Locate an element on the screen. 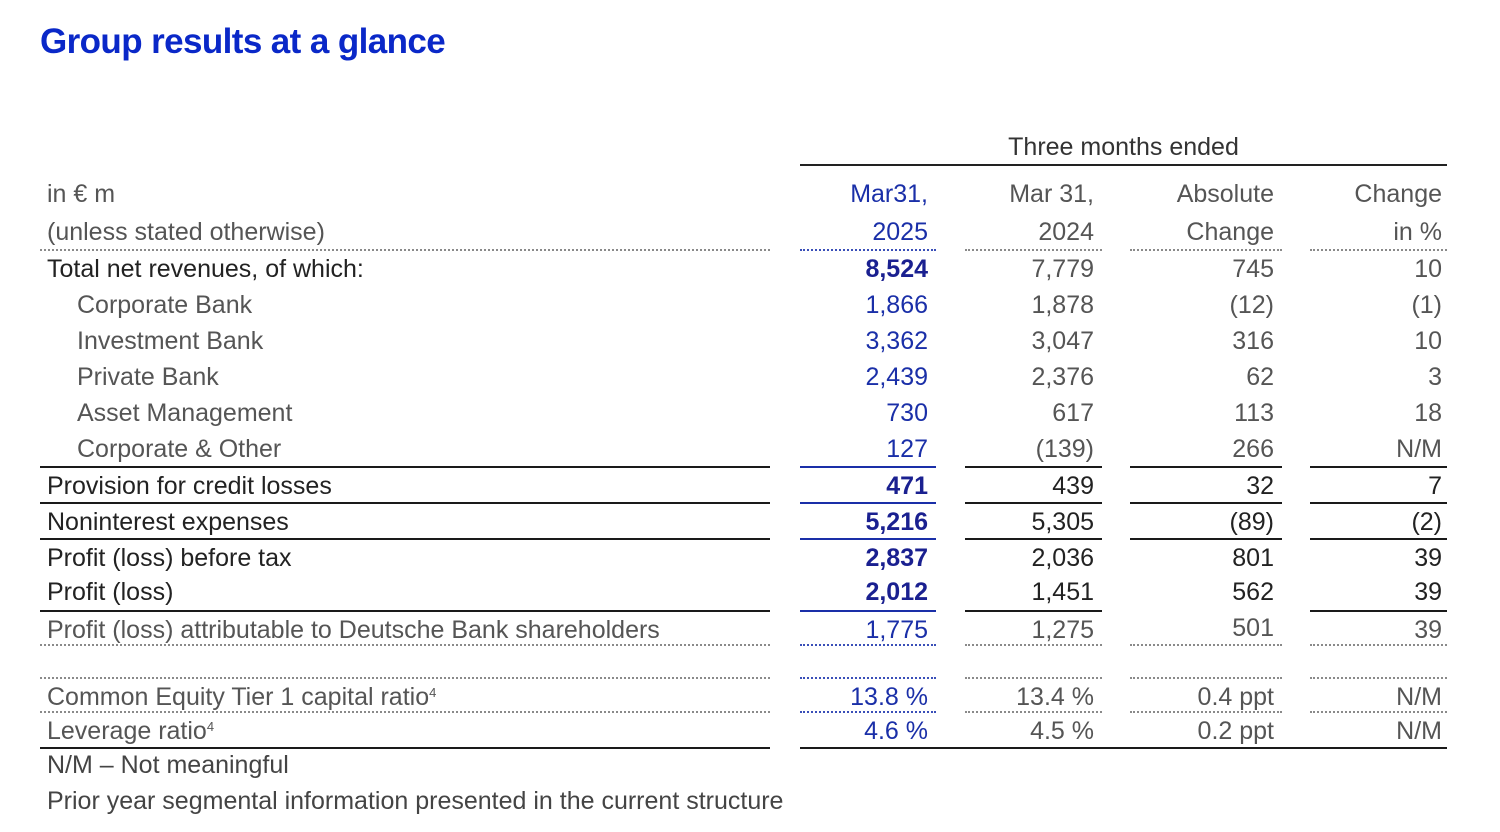 Image resolution: width=1500 pixels, height=832 pixels. col-2024-header: Mar 31, is located at coordinates (1051, 194).